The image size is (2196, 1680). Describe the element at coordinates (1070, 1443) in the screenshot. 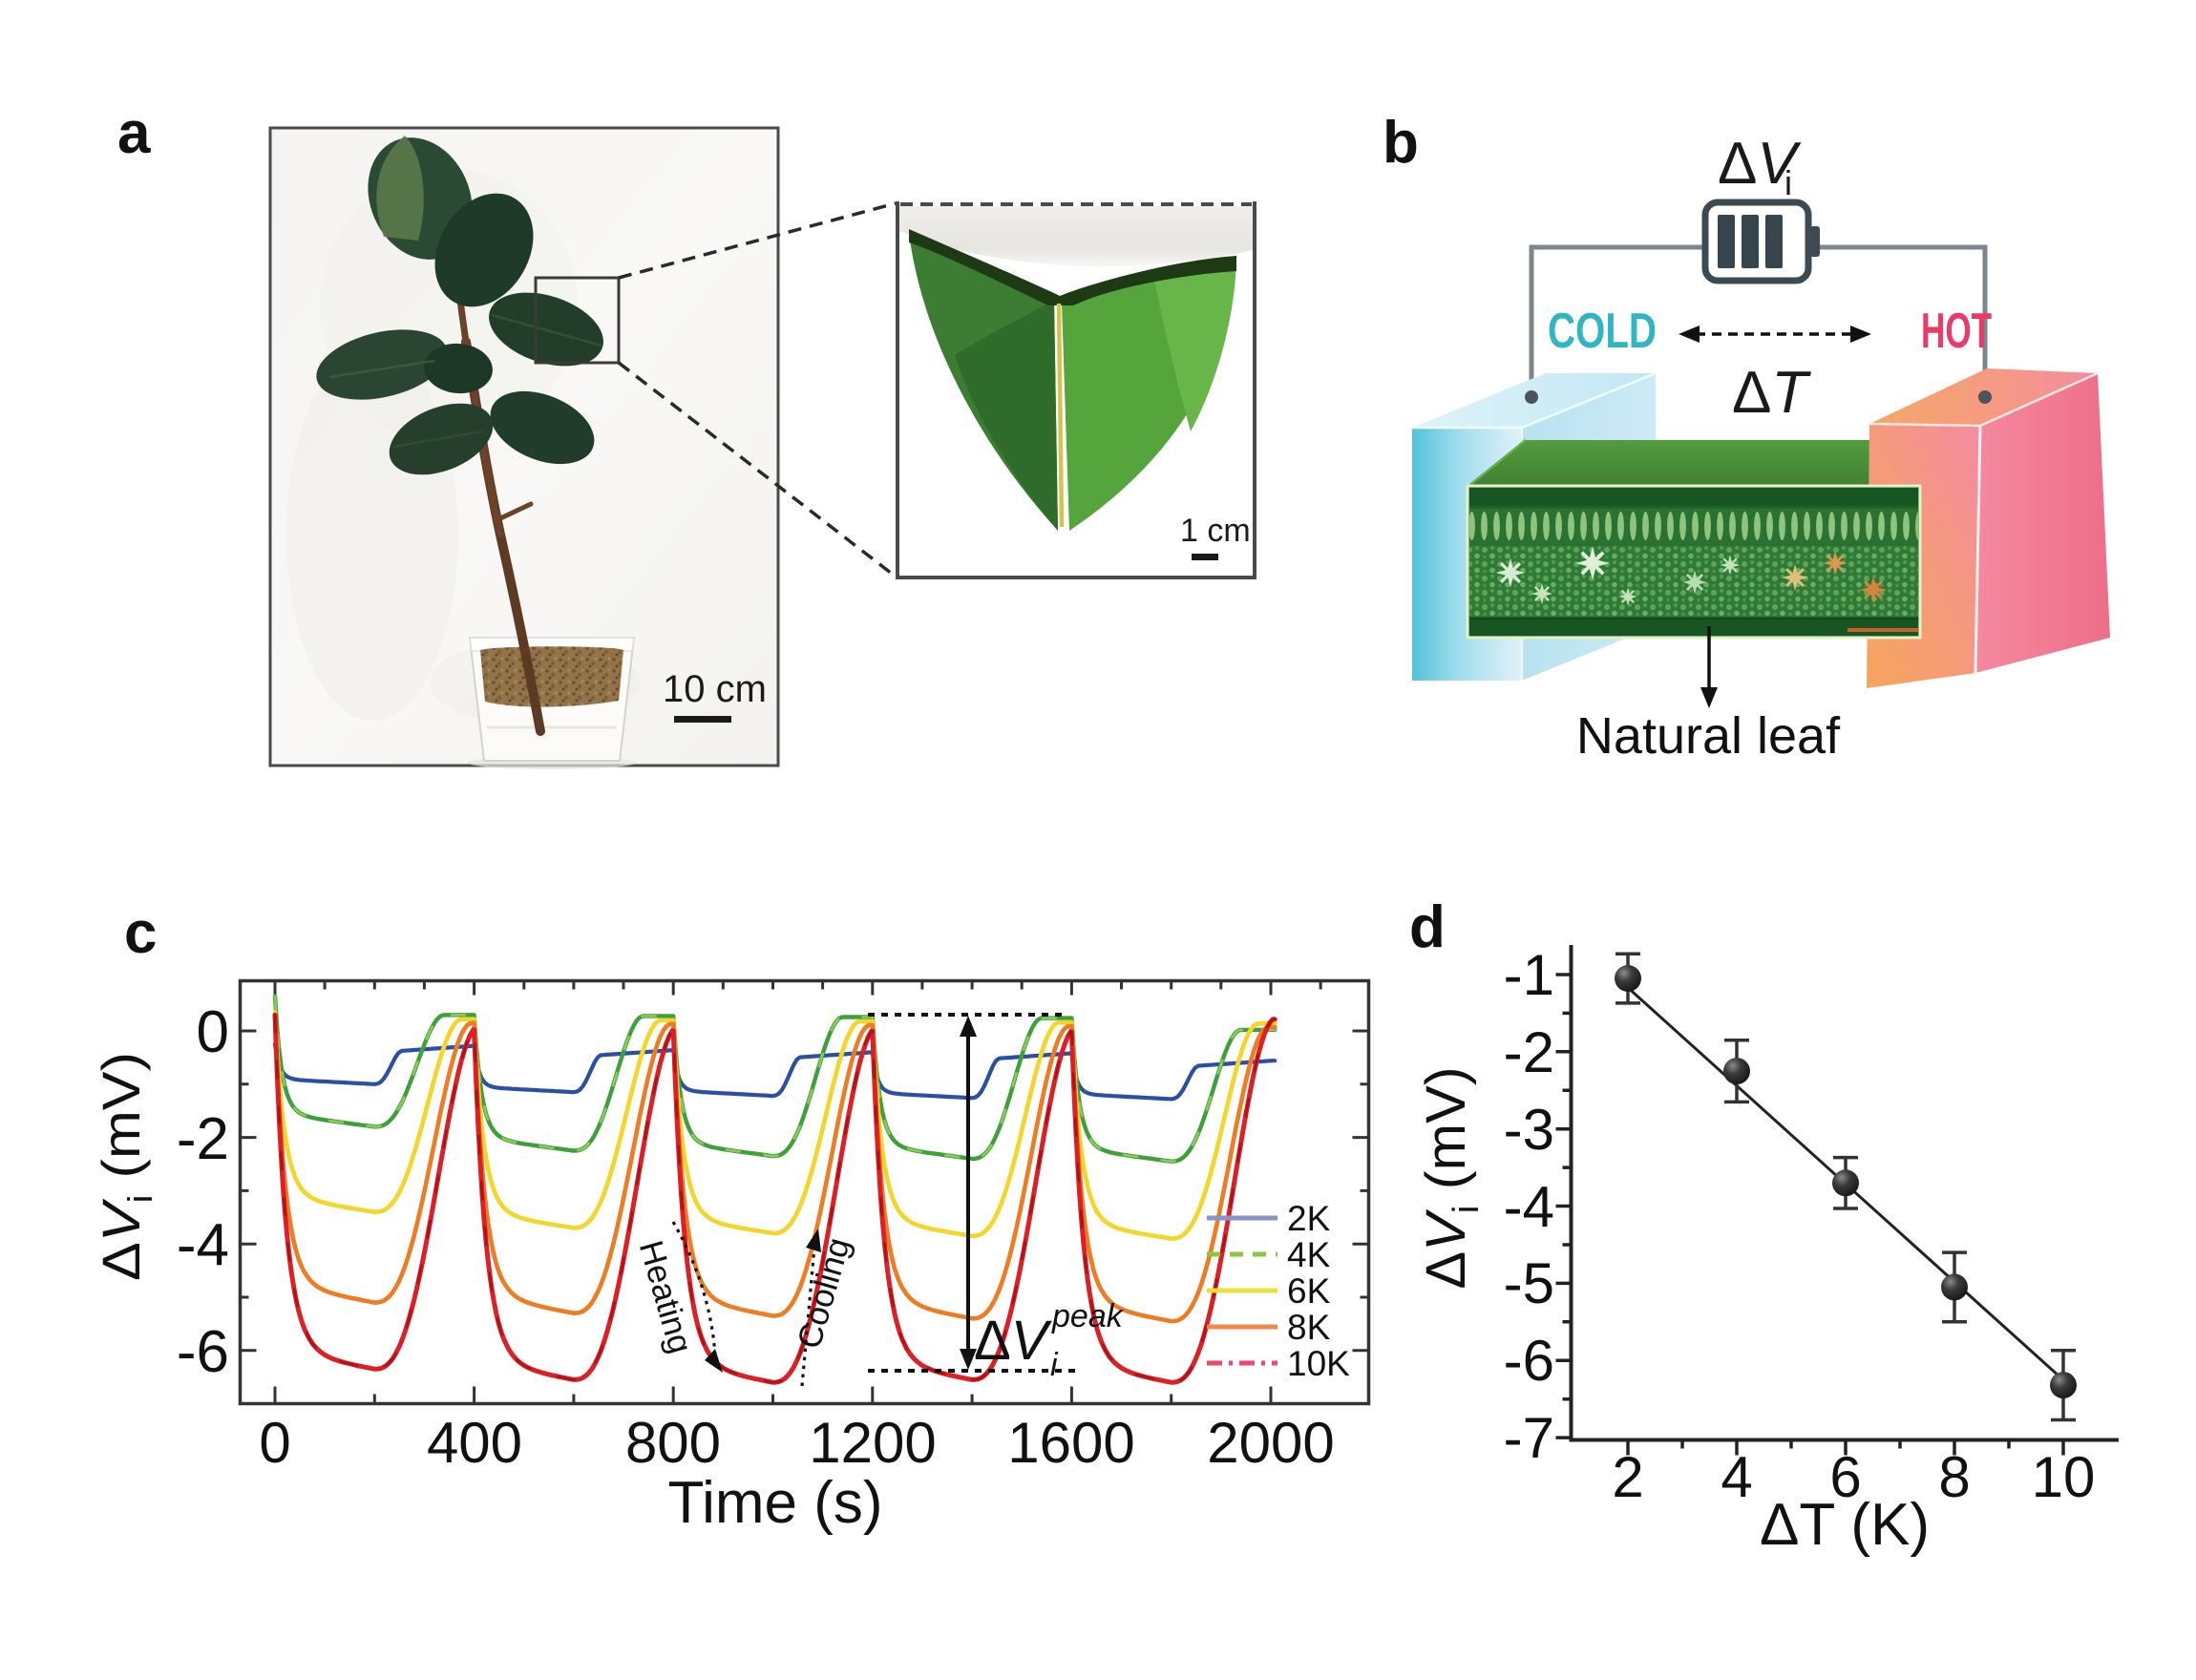

I see `svg-text: 1600` at that location.